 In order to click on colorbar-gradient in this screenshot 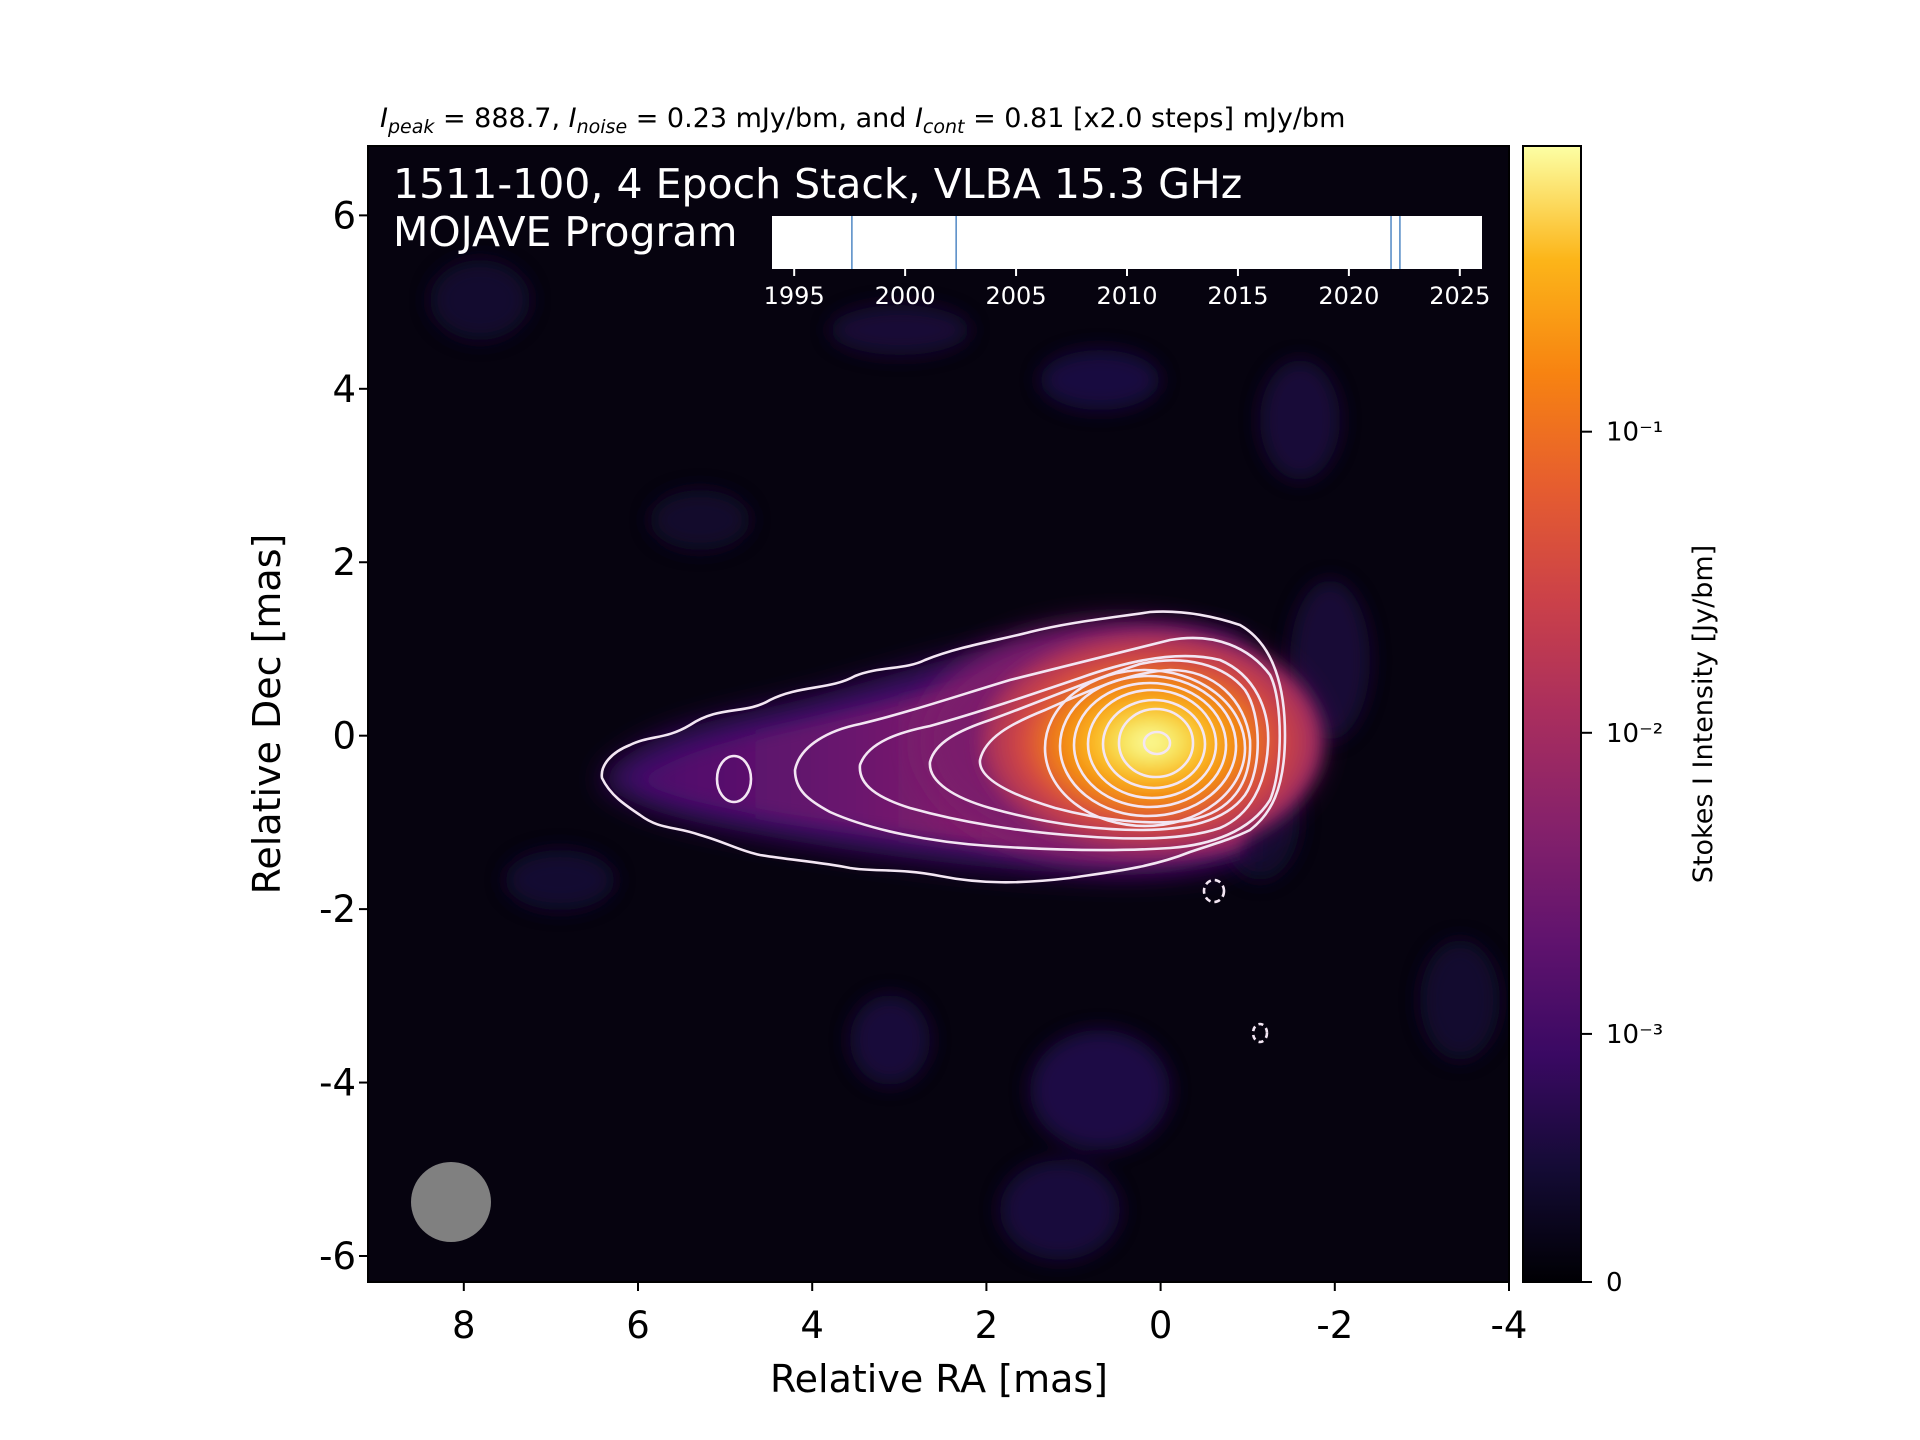, I will do `click(1552, 714)`.